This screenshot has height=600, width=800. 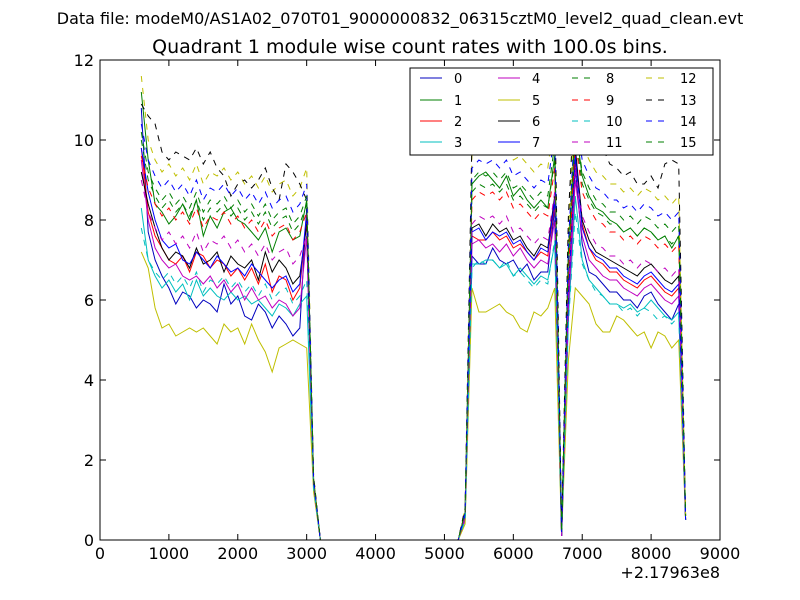 What do you see at coordinates (89, 380) in the screenshot?
I see `y-tick-label: 4` at bounding box center [89, 380].